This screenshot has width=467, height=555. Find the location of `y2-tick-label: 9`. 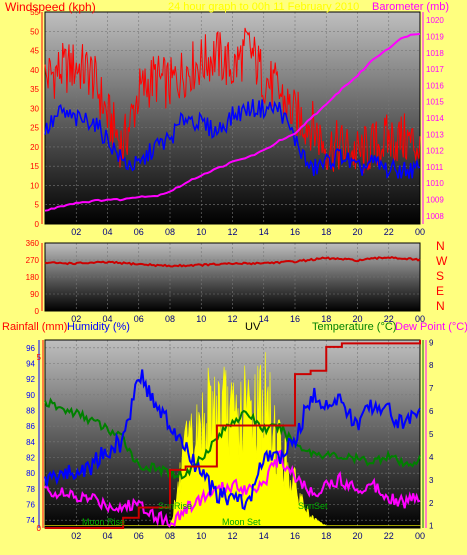

y2-tick-label: 9 is located at coordinates (431, 342).